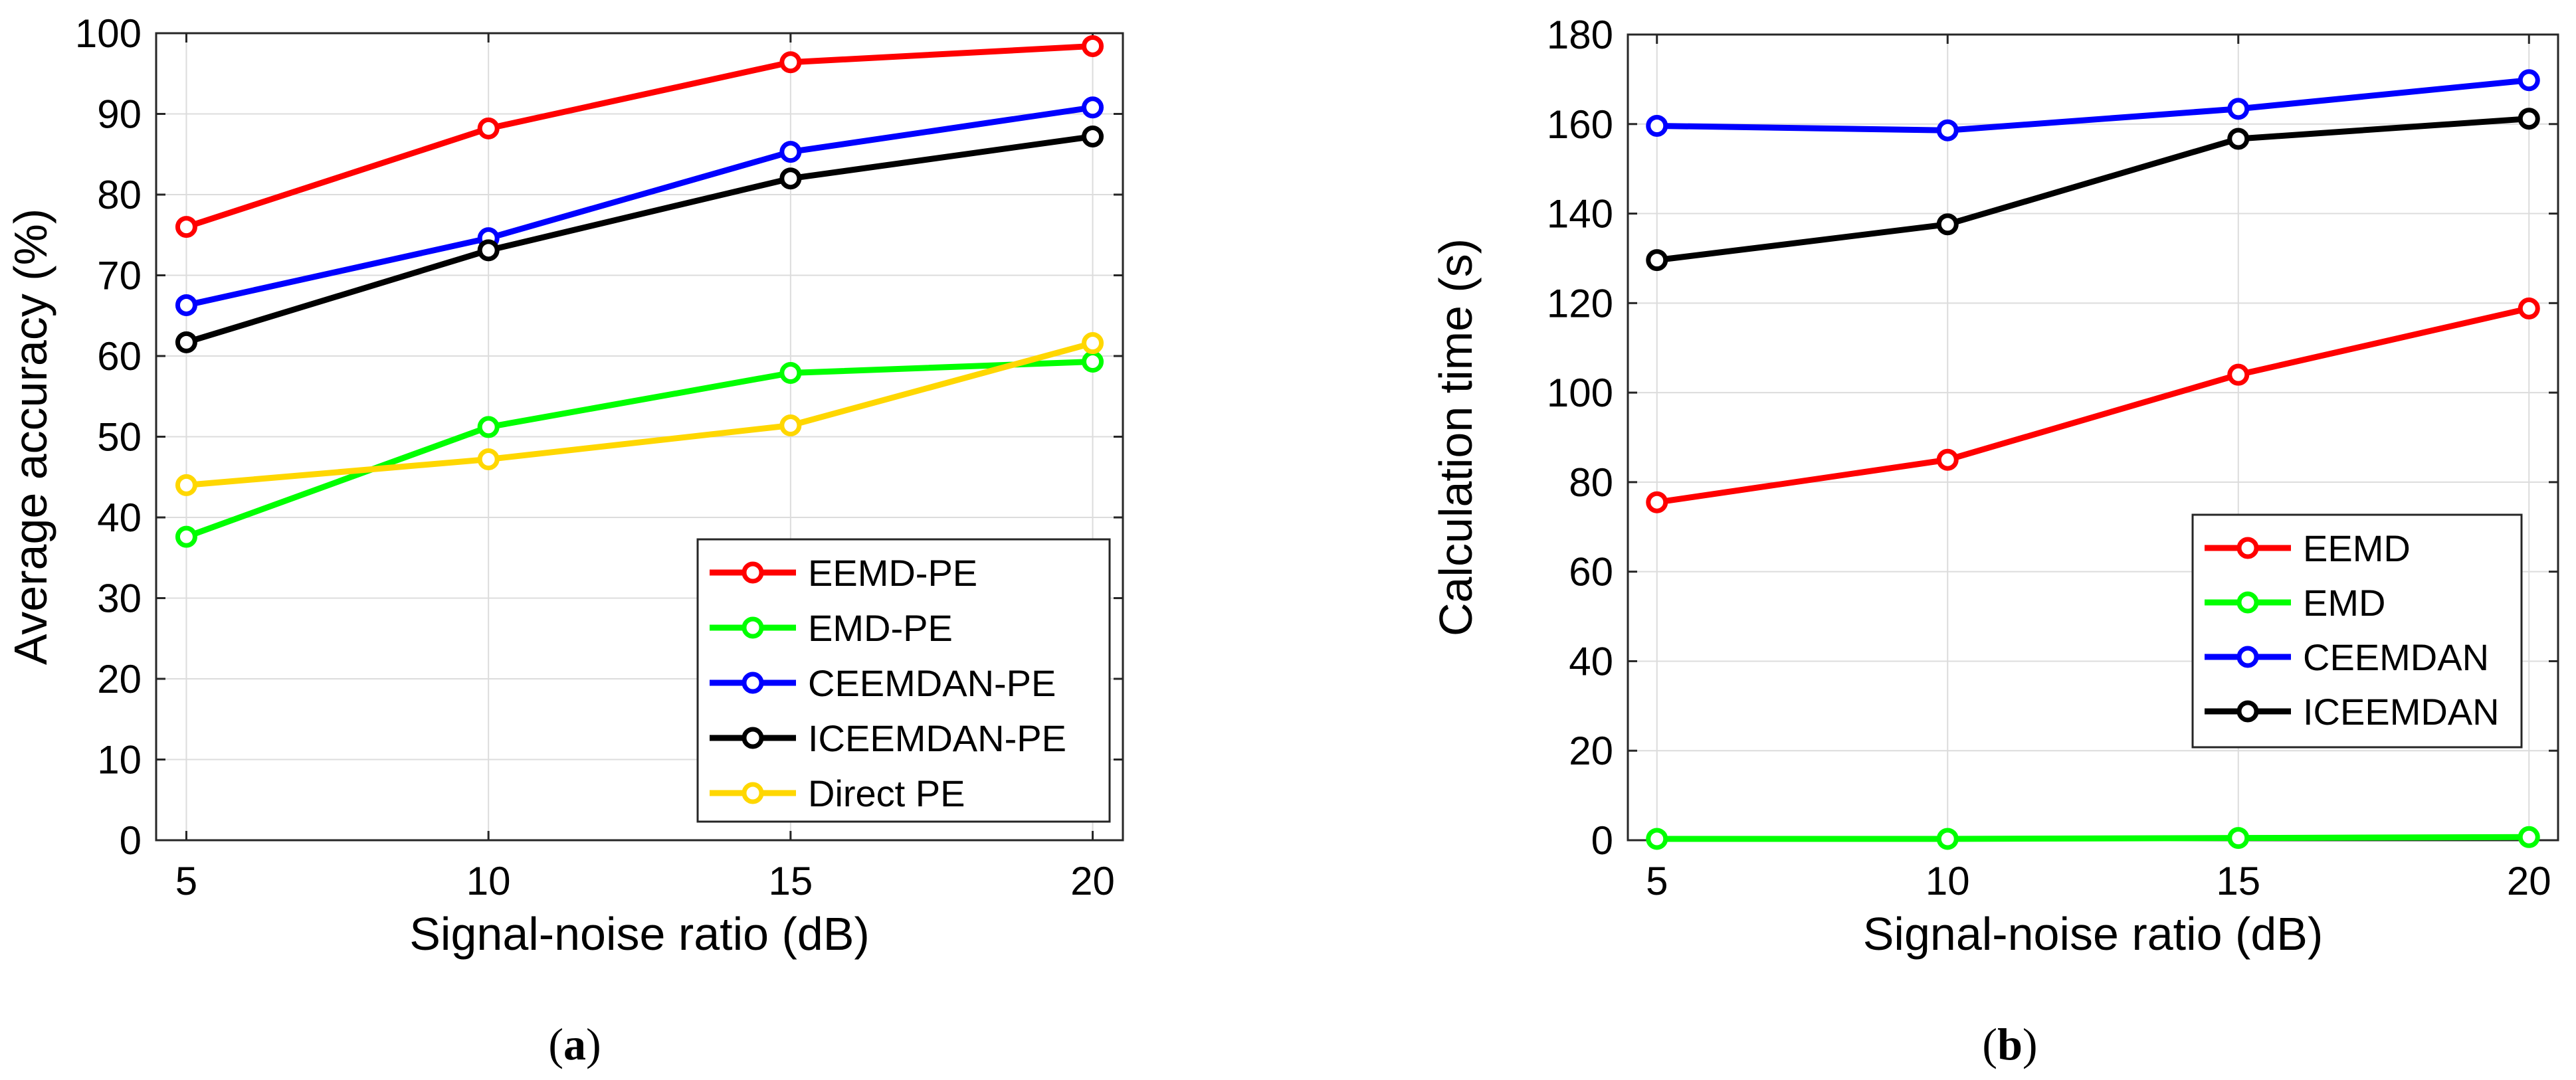  I want to click on series-iceemdan-pe, so click(640, 239).